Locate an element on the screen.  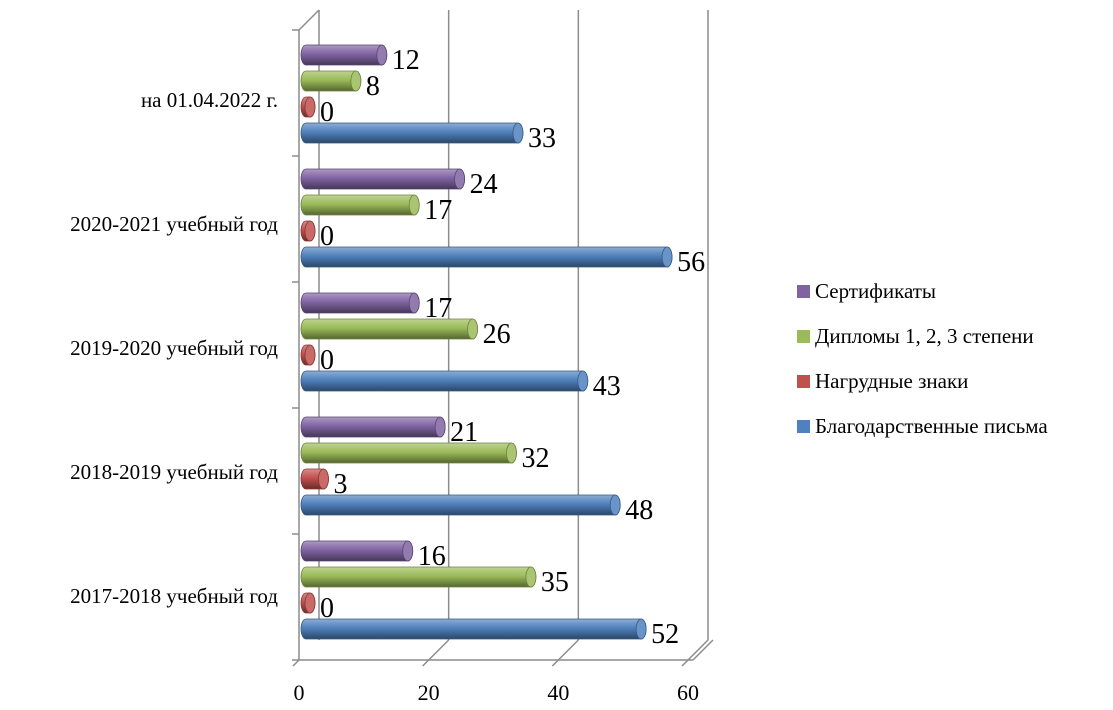
bar-сертификаты-4 is located at coordinates (373, 427).